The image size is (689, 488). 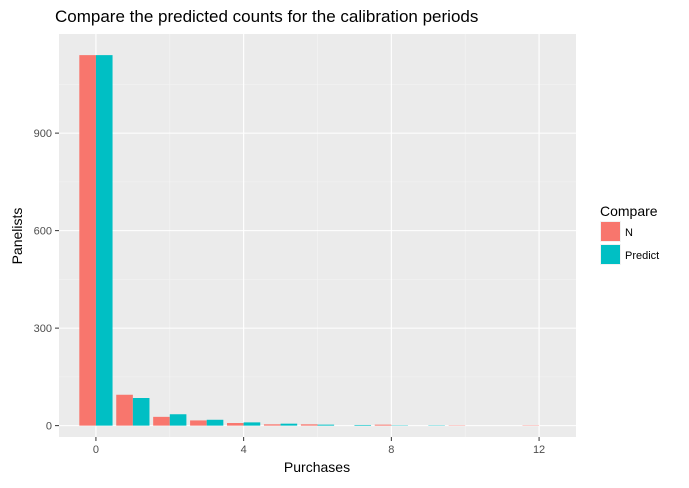 What do you see at coordinates (642, 256) in the screenshot?
I see `legend-label-predict: Predict` at bounding box center [642, 256].